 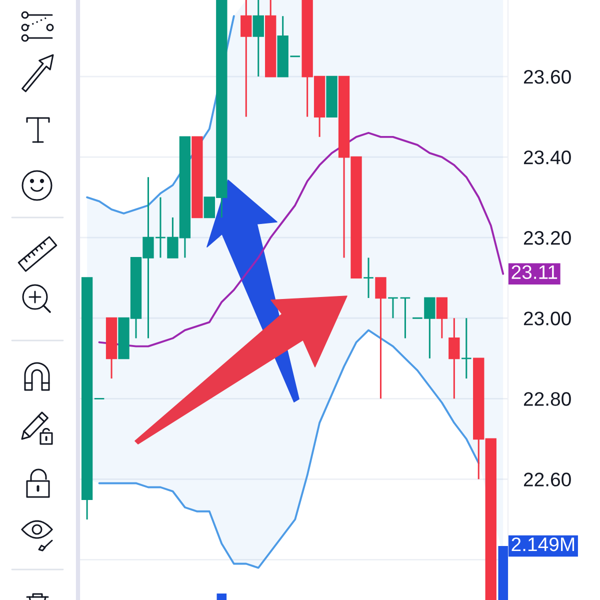 What do you see at coordinates (547, 479) in the screenshot?
I see `y-tick-label: 22.60` at bounding box center [547, 479].